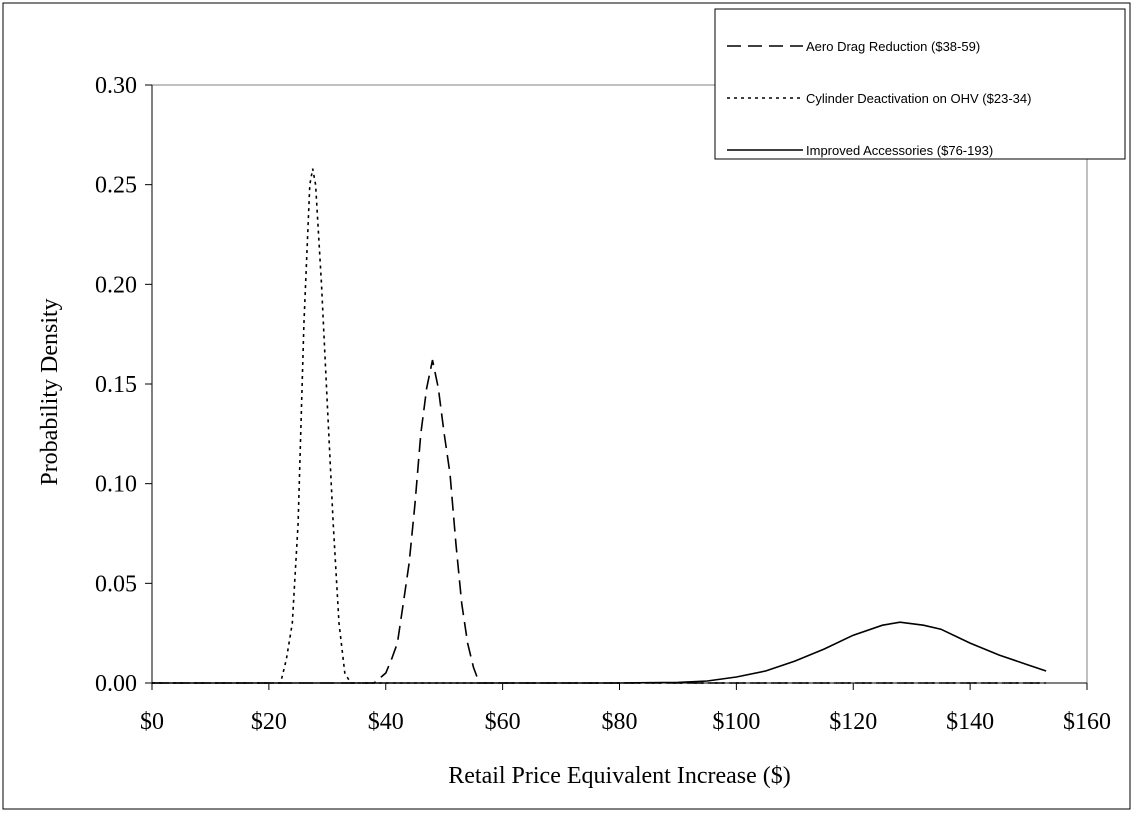 The height and width of the screenshot is (817, 1133). Describe the element at coordinates (152, 722) in the screenshot. I see `x-tick-label: $0` at that location.